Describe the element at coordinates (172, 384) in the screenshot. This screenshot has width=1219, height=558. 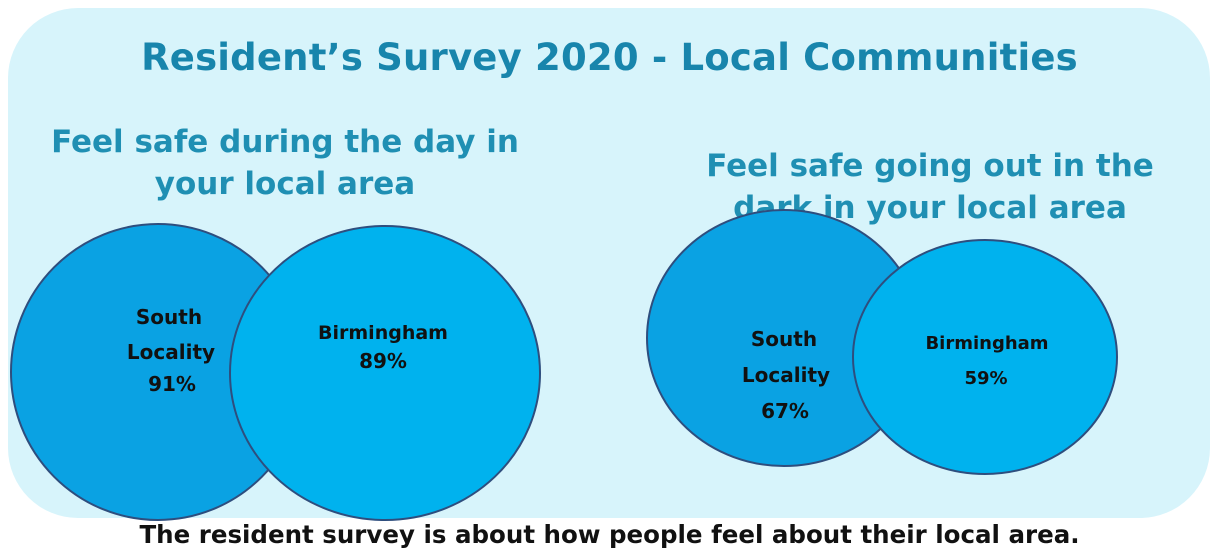
I see `venn-day-south-value: 91%` at that location.